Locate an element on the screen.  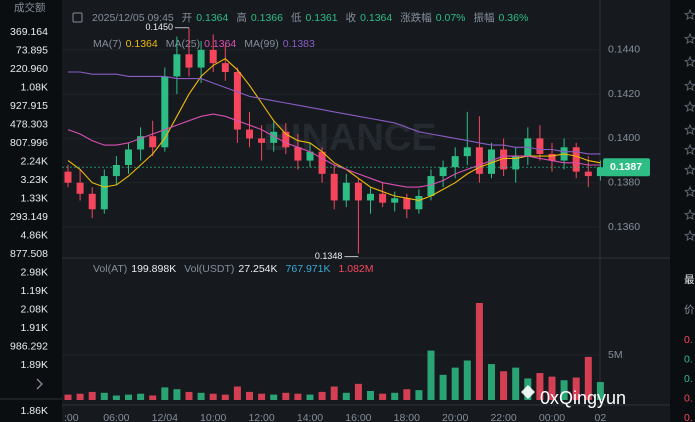
header-value: 0.1361 is located at coordinates (322, 18).